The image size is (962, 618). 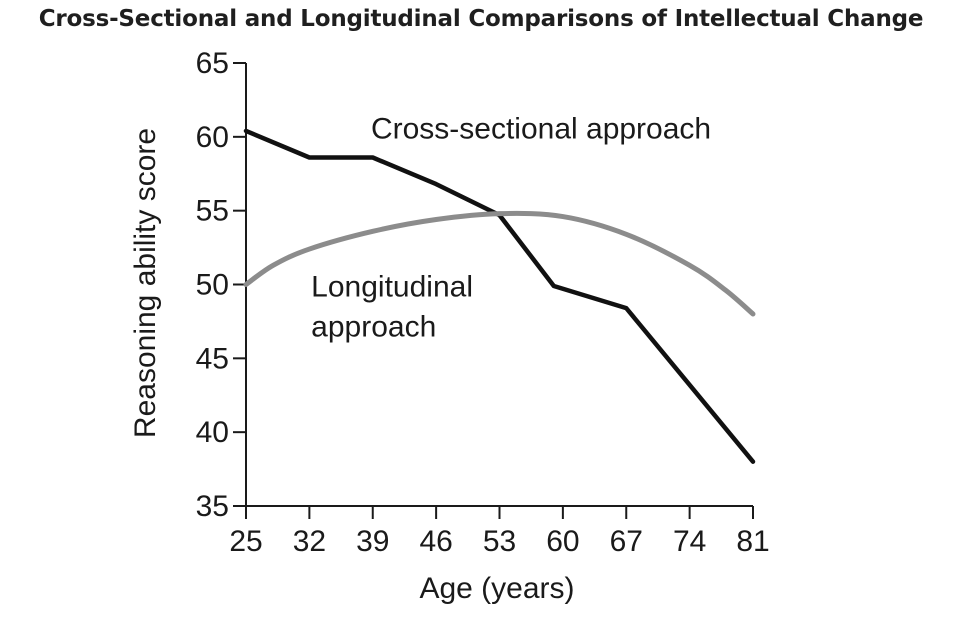 What do you see at coordinates (499, 541) in the screenshot?
I see `x-tick-label: 53` at bounding box center [499, 541].